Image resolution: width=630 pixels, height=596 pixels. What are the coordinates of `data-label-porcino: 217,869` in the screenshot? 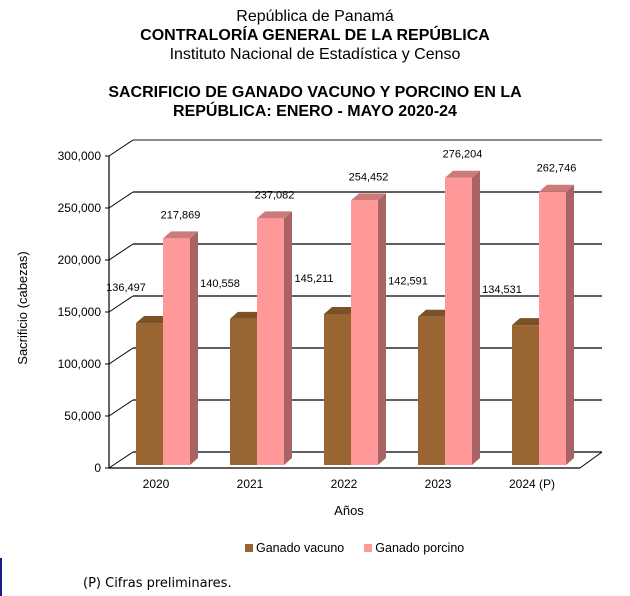 It's located at (181, 215).